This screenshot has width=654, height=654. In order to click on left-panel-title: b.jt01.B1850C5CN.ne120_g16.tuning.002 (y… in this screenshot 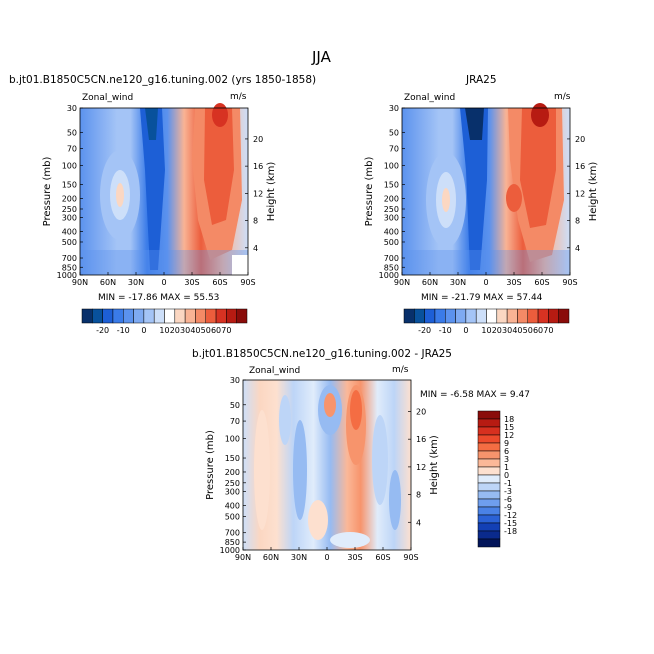, I will do `click(163, 80)`.